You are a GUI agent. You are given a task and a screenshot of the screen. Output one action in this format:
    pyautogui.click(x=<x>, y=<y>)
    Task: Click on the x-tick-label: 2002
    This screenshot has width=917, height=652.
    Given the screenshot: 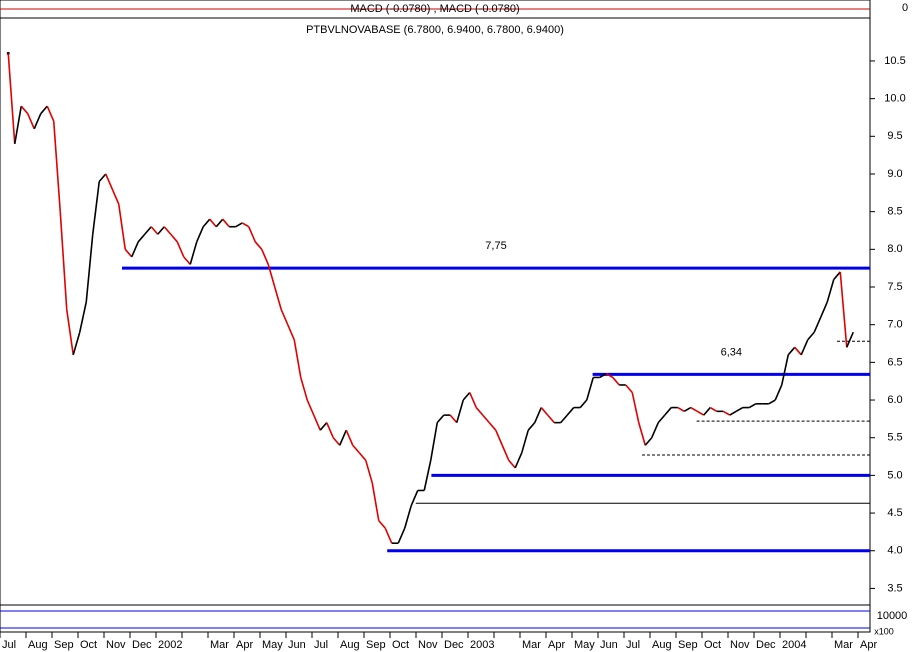 What is the action you would take?
    pyautogui.click(x=170, y=645)
    